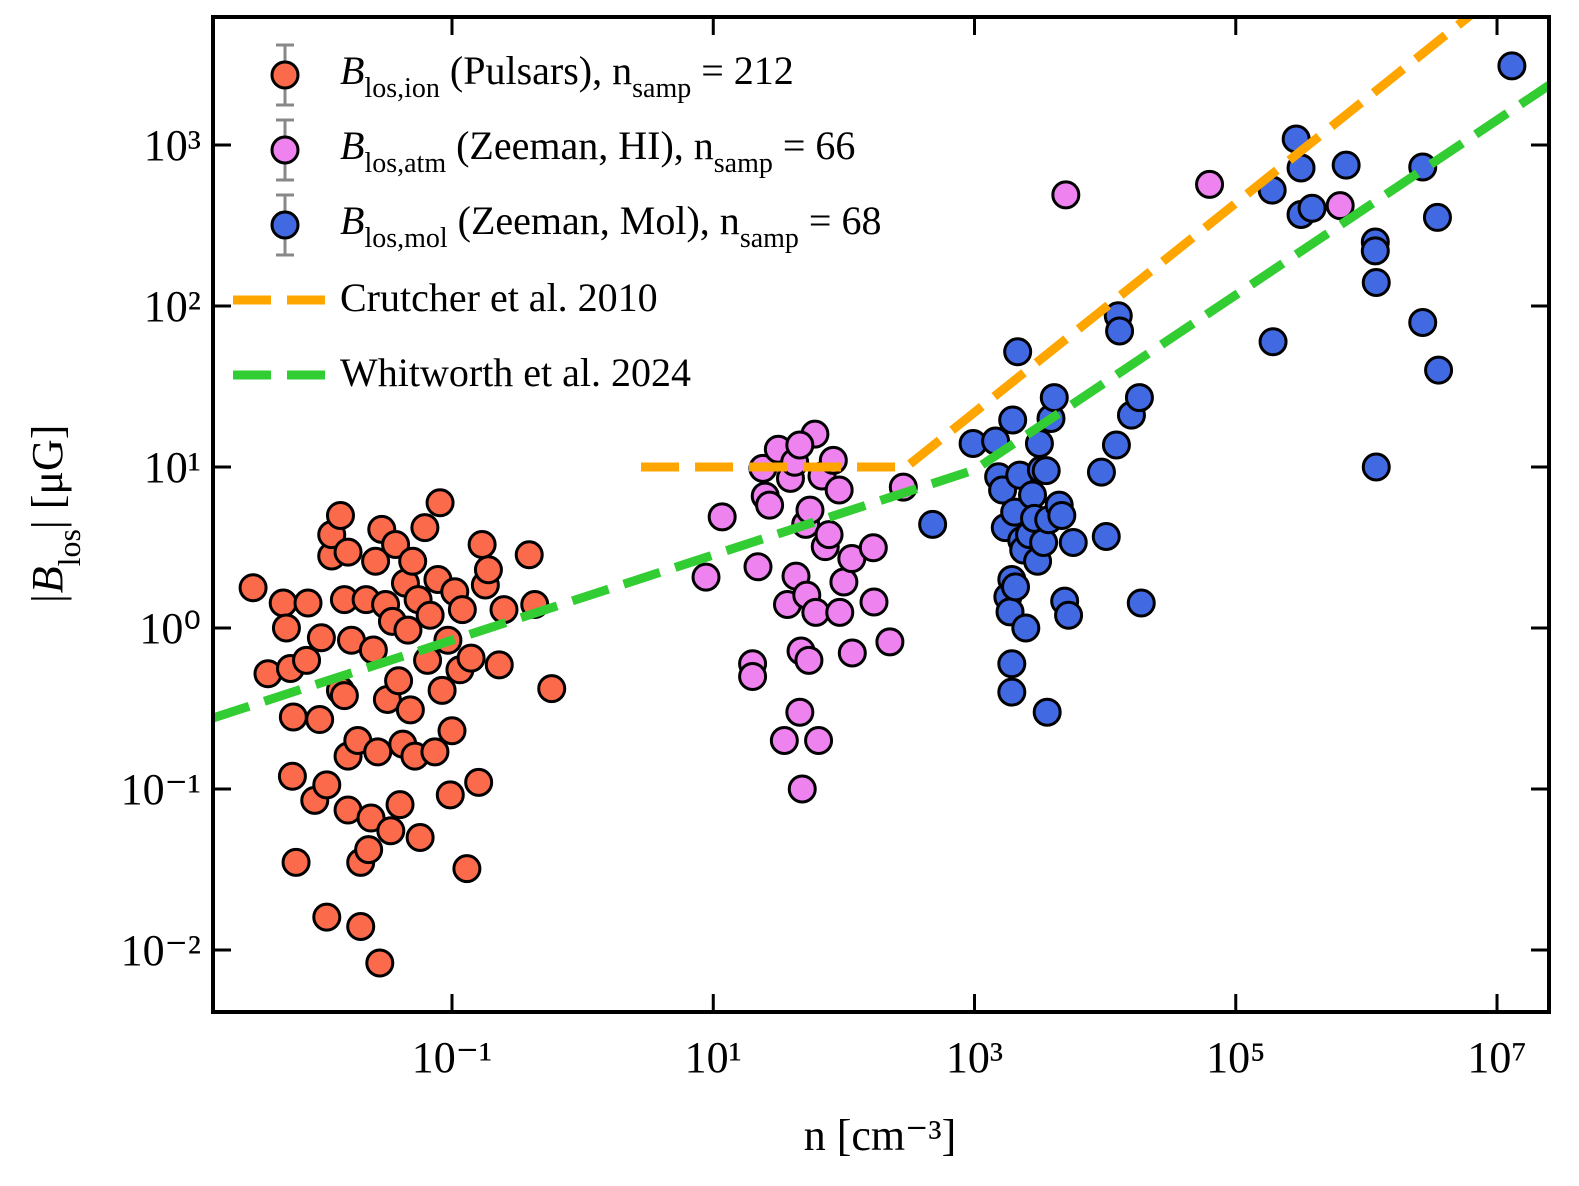  What do you see at coordinates (974, 1057) in the screenshot?
I see `x-tick-label: 10³` at bounding box center [974, 1057].